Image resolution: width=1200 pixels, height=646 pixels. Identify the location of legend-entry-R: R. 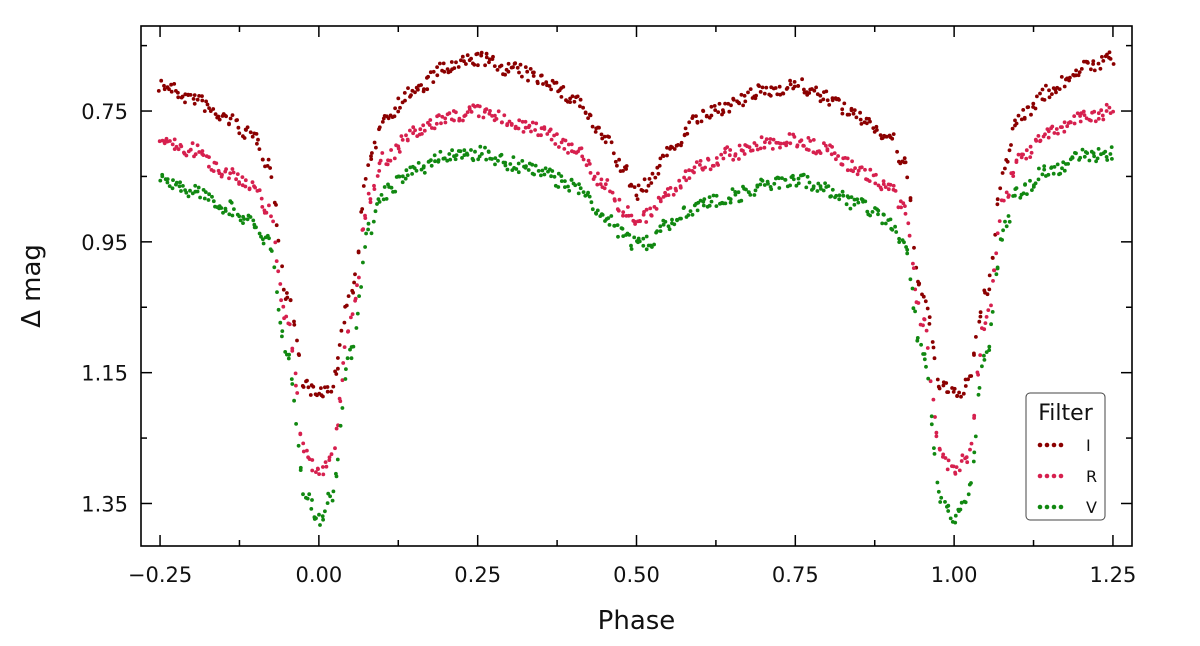
(1067, 476).